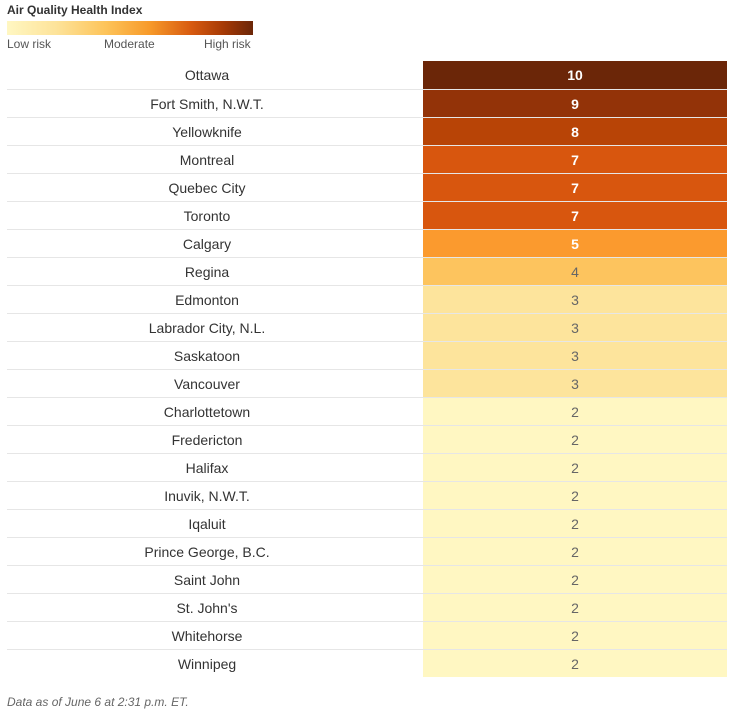 This screenshot has width=732, height=713. I want to click on aqhi-value-cell: 9, so click(575, 103).